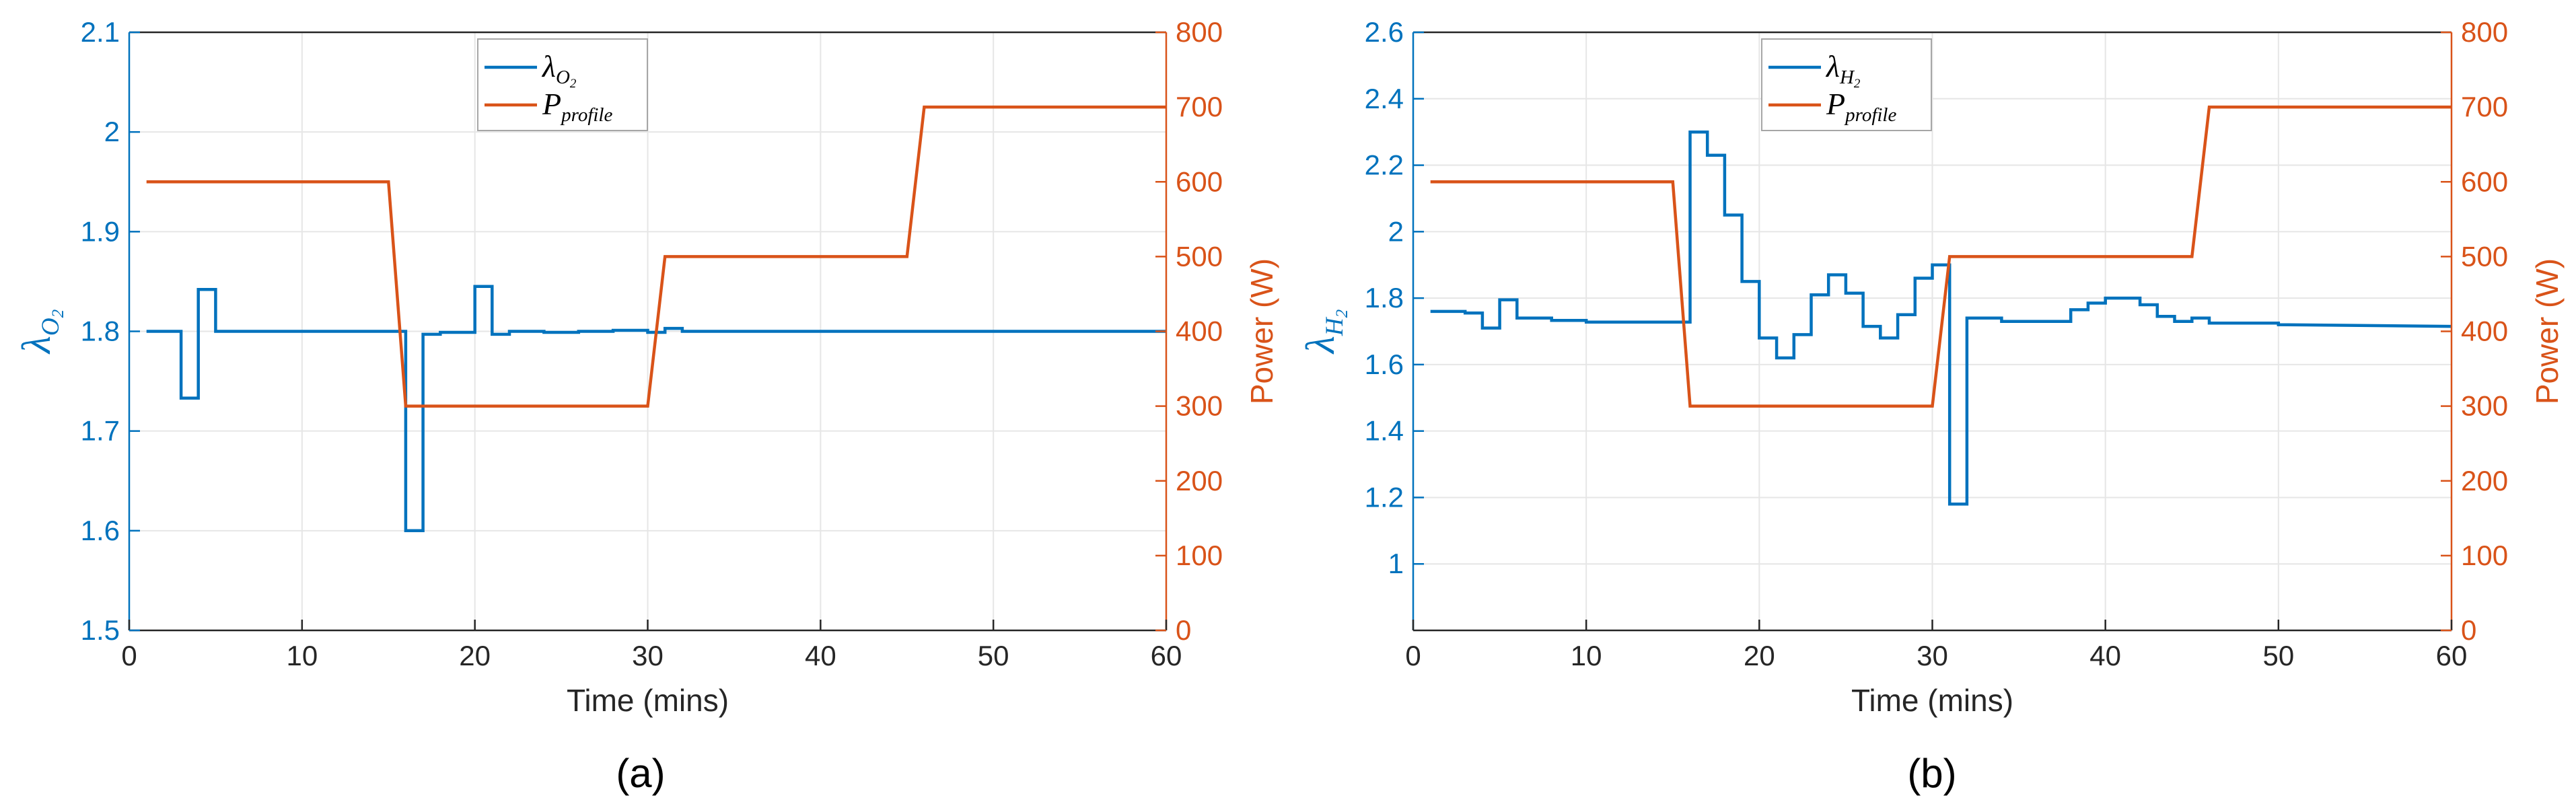 The image size is (2576, 808). Describe the element at coordinates (1384, 99) in the screenshot. I see `y-tick-label-left: 2.4` at that location.